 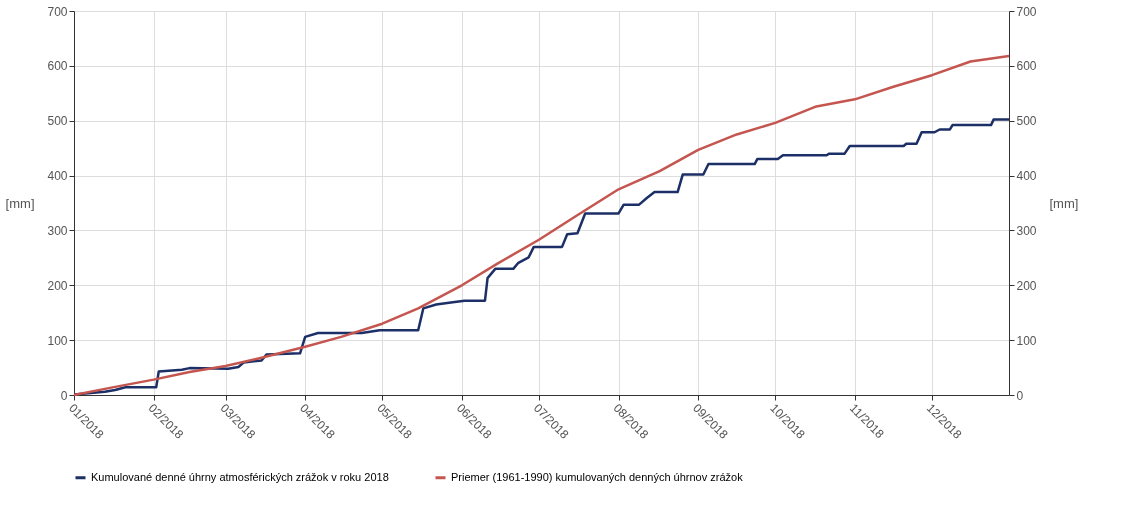 I want to click on y-tick-label: 400, so click(x=57, y=176).